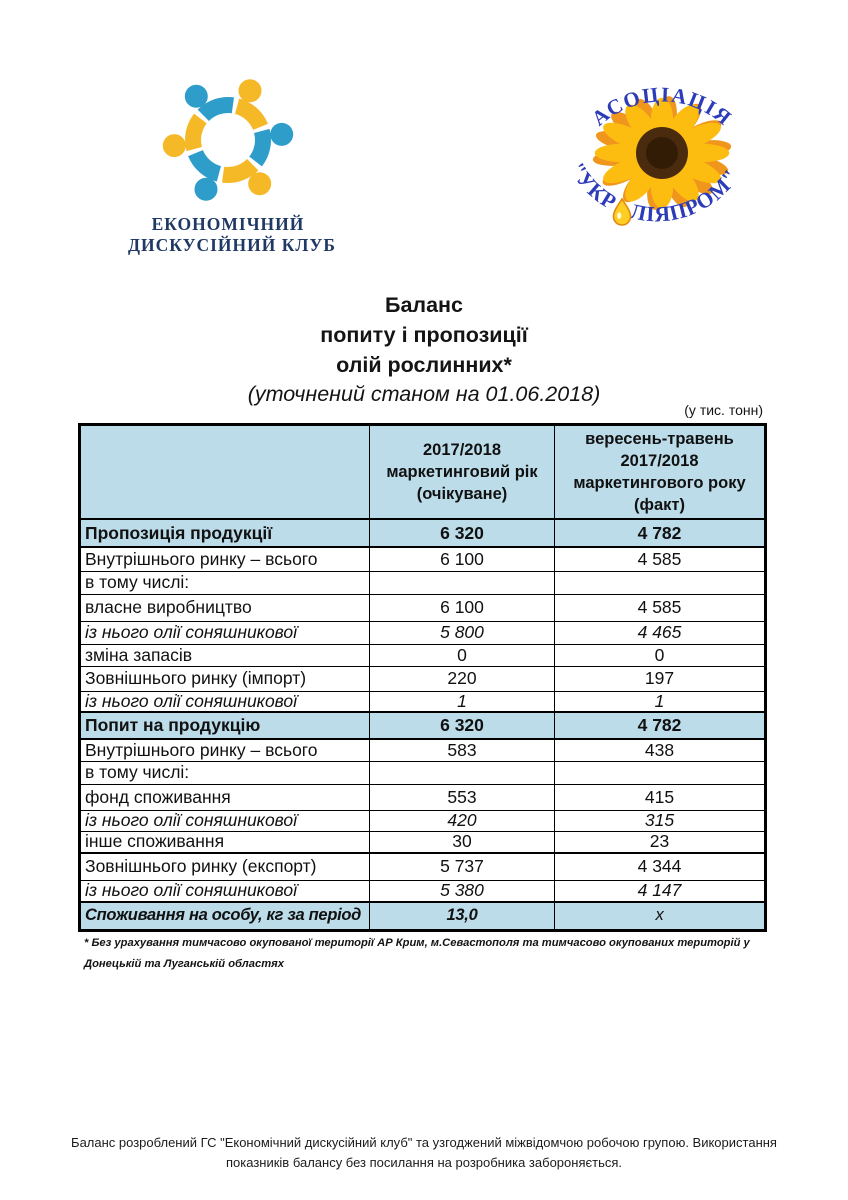 Image resolution: width=848 pixels, height=1200 pixels. I want to click on table-row: інше споживання 30 23, so click(422, 842).